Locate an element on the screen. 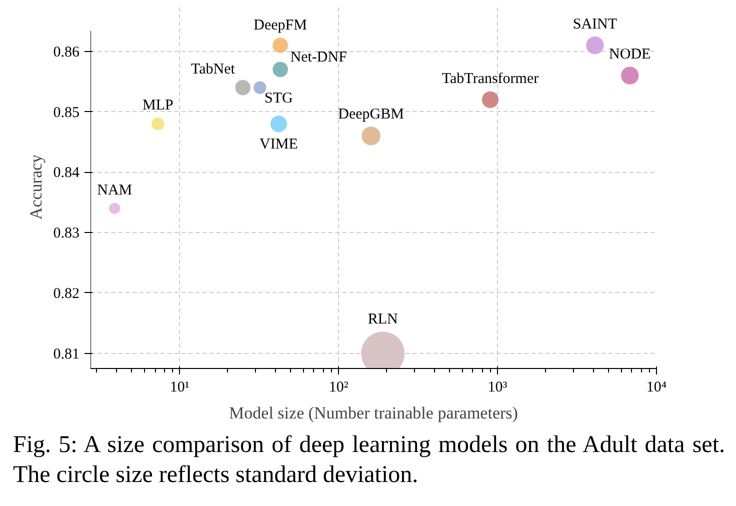 The height and width of the screenshot is (506, 736). series-label: DeepFM is located at coordinates (280, 25).